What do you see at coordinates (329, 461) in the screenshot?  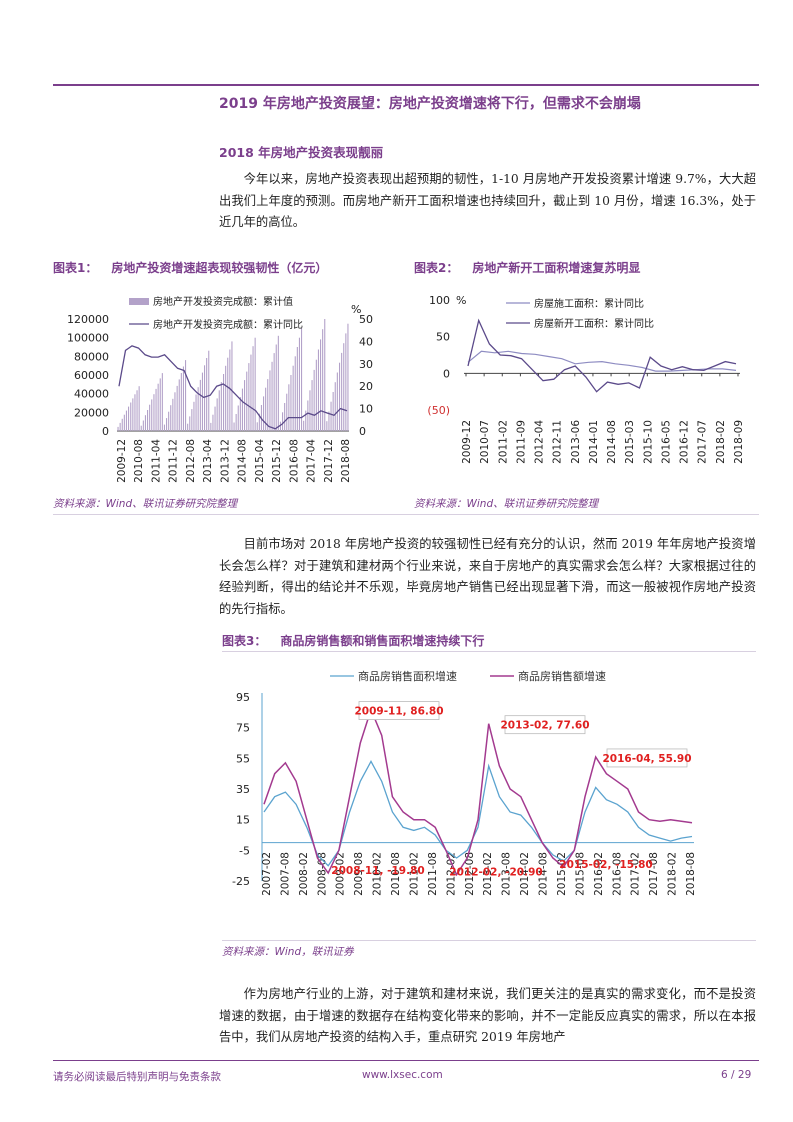 I see `x-tick-label: 2017-12` at bounding box center [329, 461].